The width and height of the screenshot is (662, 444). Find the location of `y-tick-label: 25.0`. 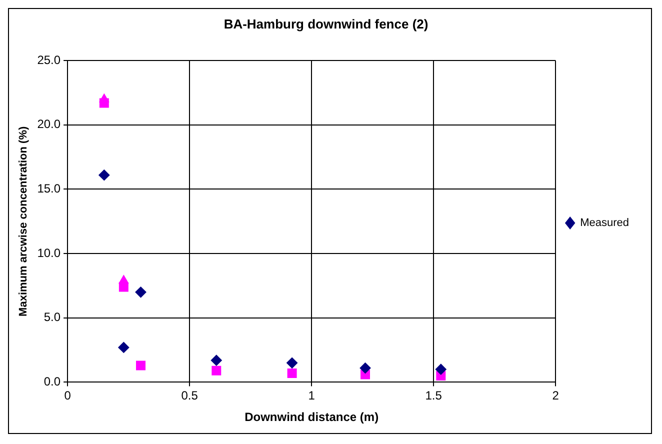

y-tick-label: 25.0 is located at coordinates (49, 59).